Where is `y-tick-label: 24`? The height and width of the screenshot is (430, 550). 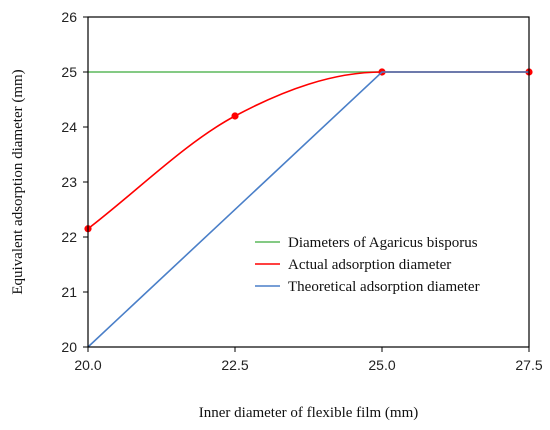
y-tick-label: 24 is located at coordinates (69, 127).